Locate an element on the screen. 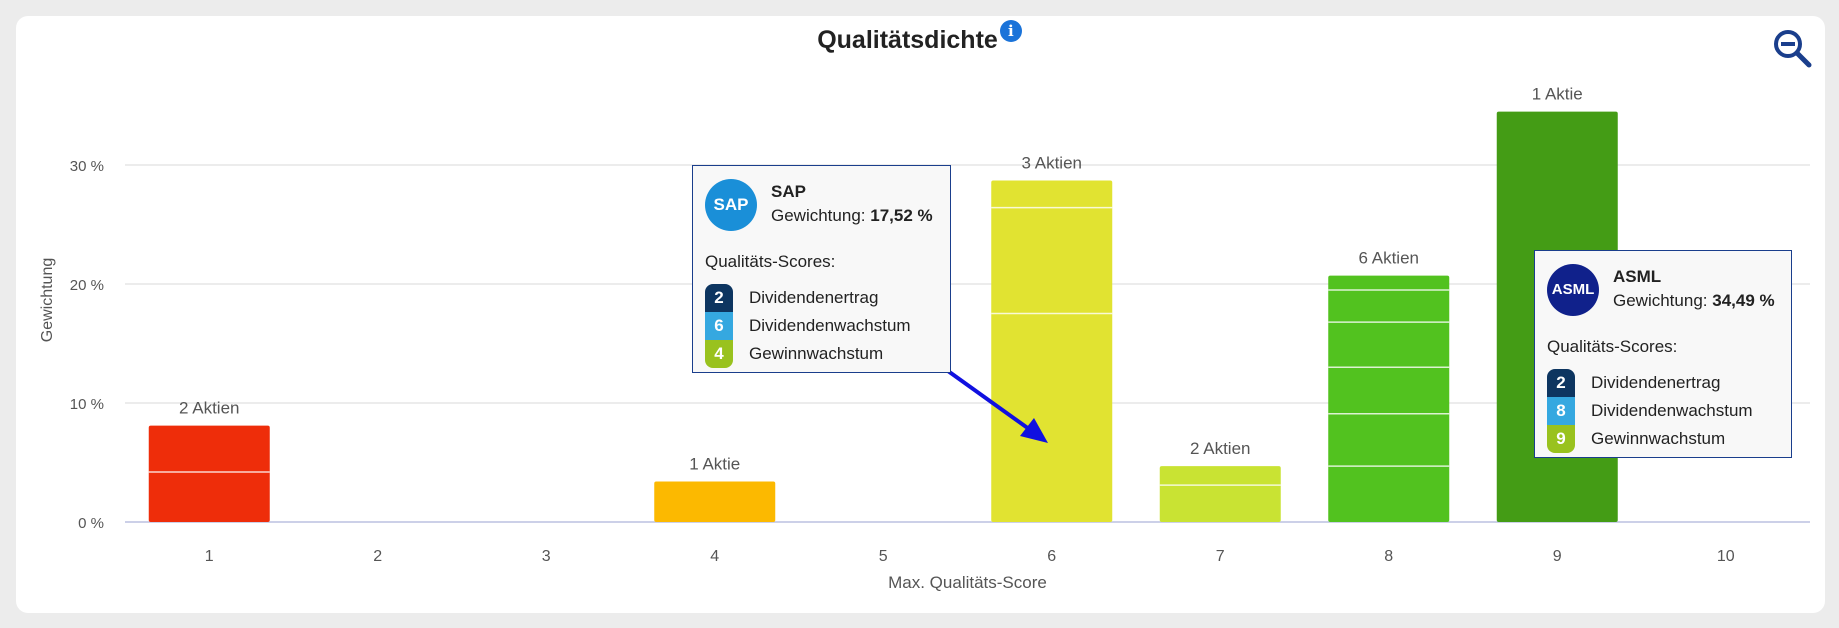 The image size is (1839, 628). x-tick-label: 6 is located at coordinates (1051, 556).